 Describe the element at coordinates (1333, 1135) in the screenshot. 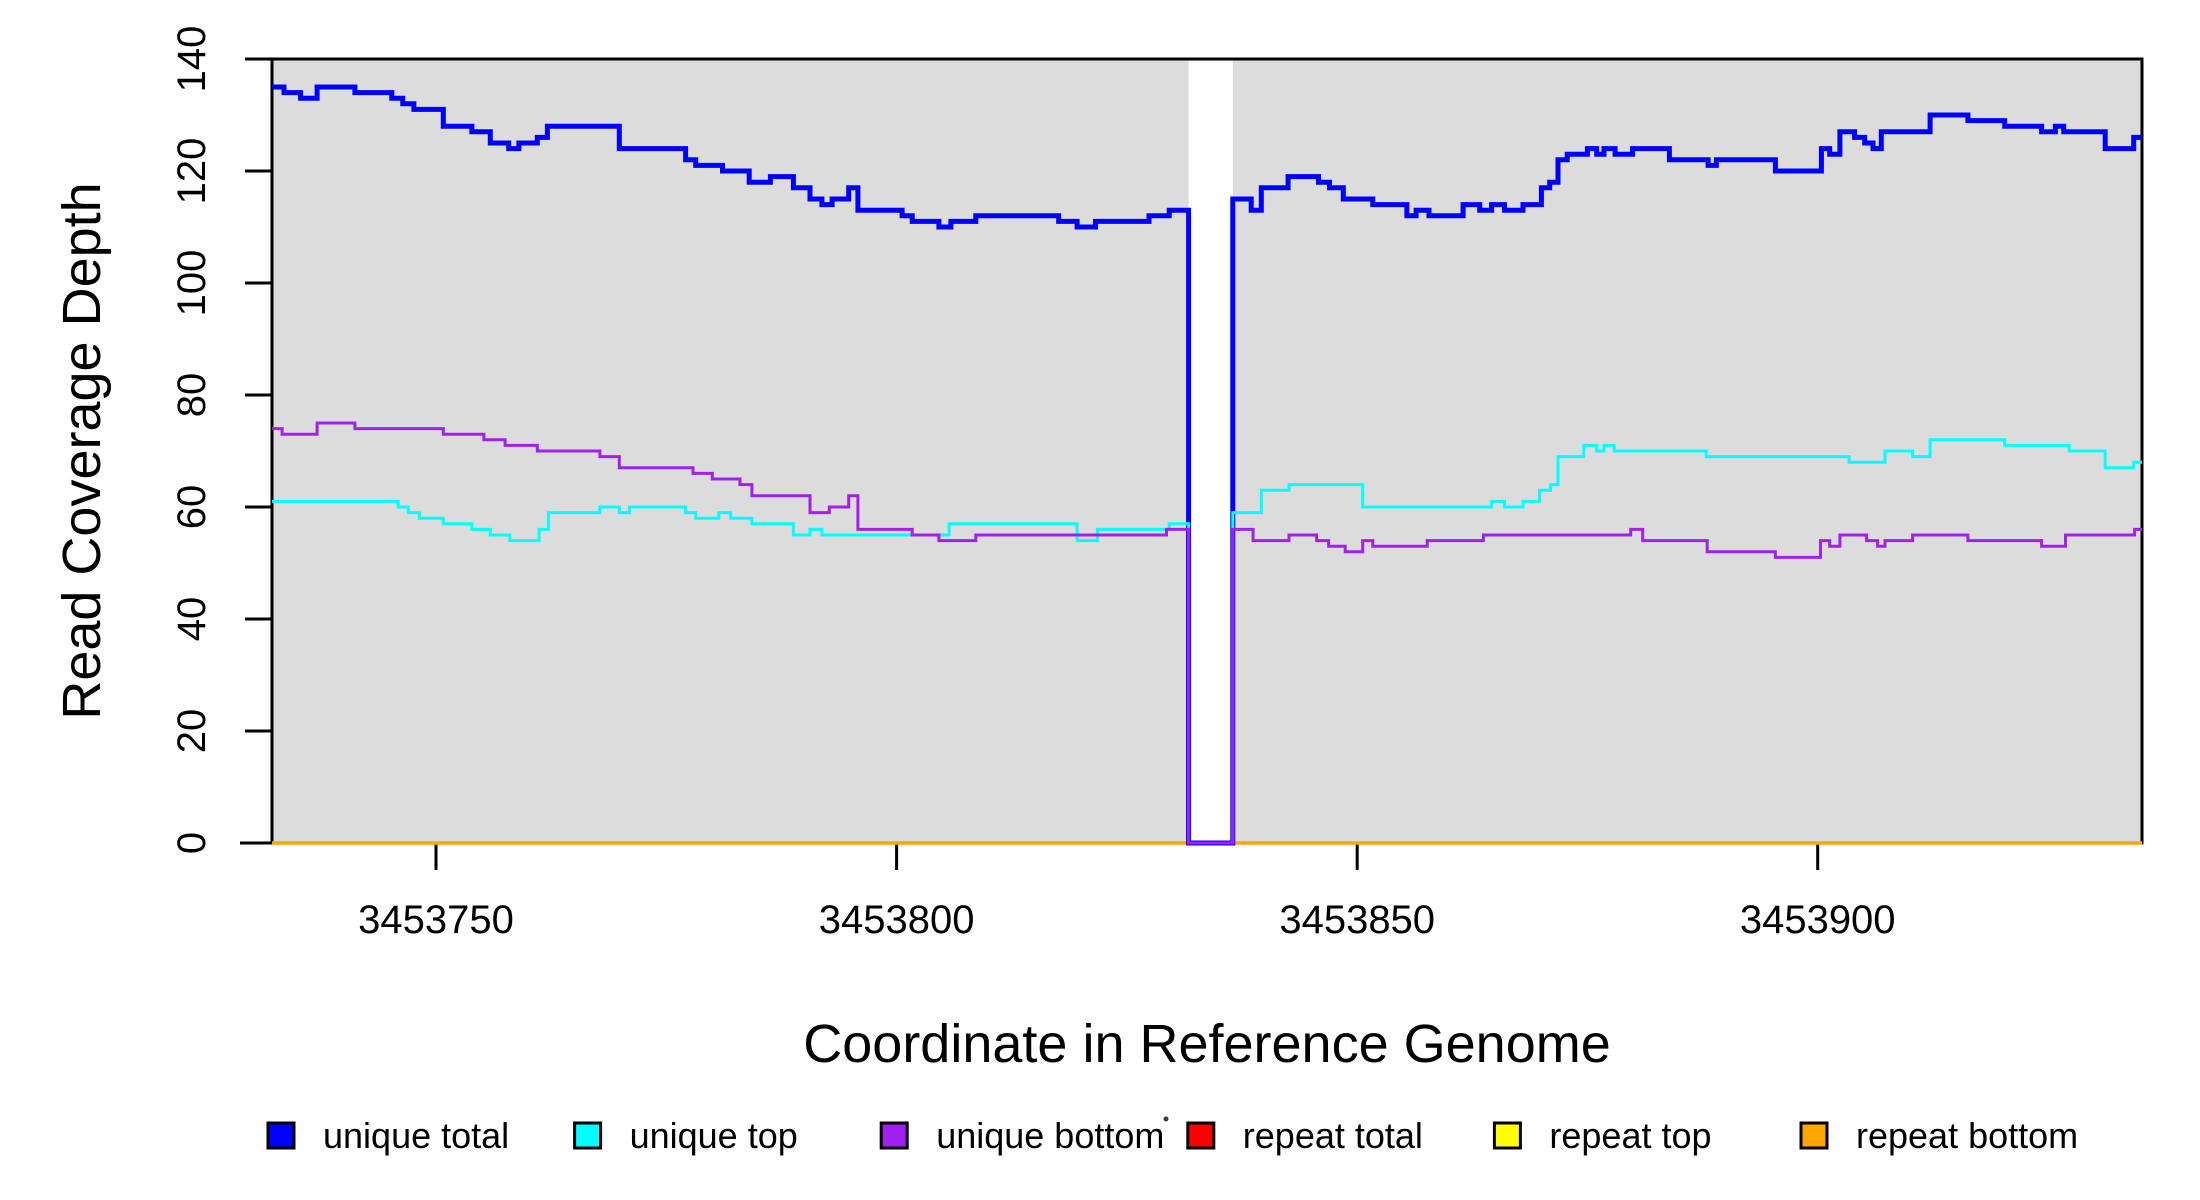

I see `legend-label: repeat total` at that location.